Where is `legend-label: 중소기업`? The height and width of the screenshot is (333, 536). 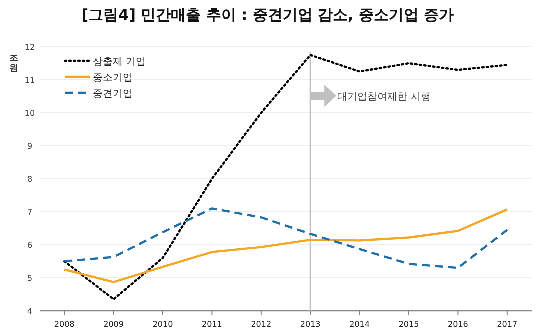 legend-label: 중소기업 is located at coordinates (113, 78).